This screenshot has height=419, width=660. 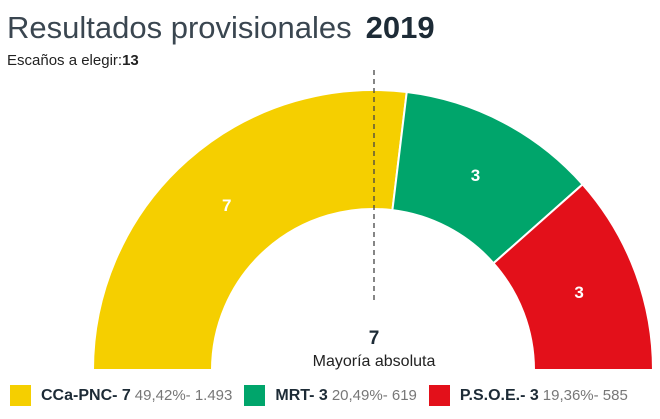 I want to click on legend-item: MRT- 3 20,49%- 619, so click(x=330, y=395).